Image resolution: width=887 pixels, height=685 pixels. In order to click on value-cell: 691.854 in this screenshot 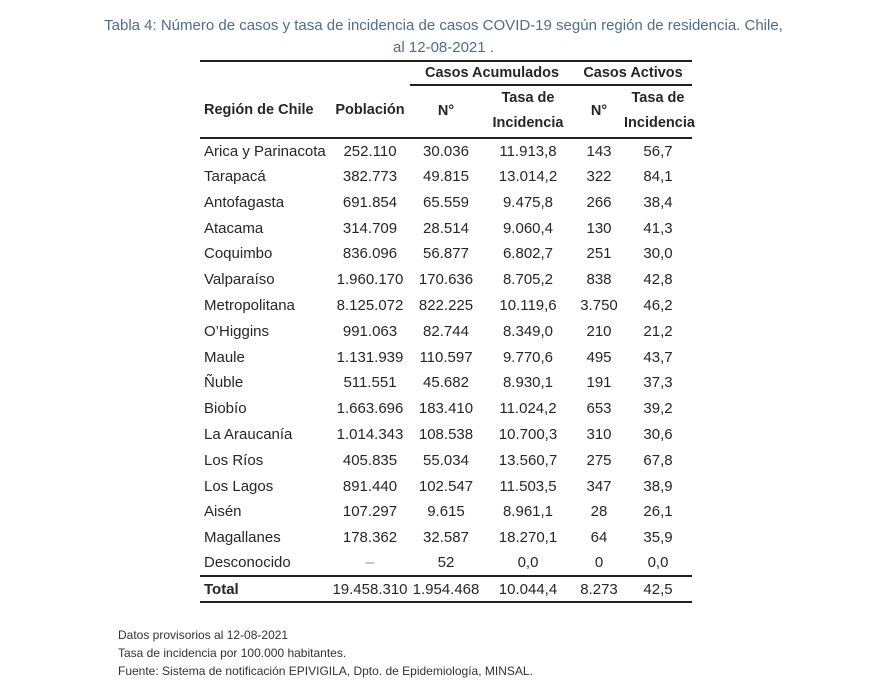, I will do `click(370, 202)`.